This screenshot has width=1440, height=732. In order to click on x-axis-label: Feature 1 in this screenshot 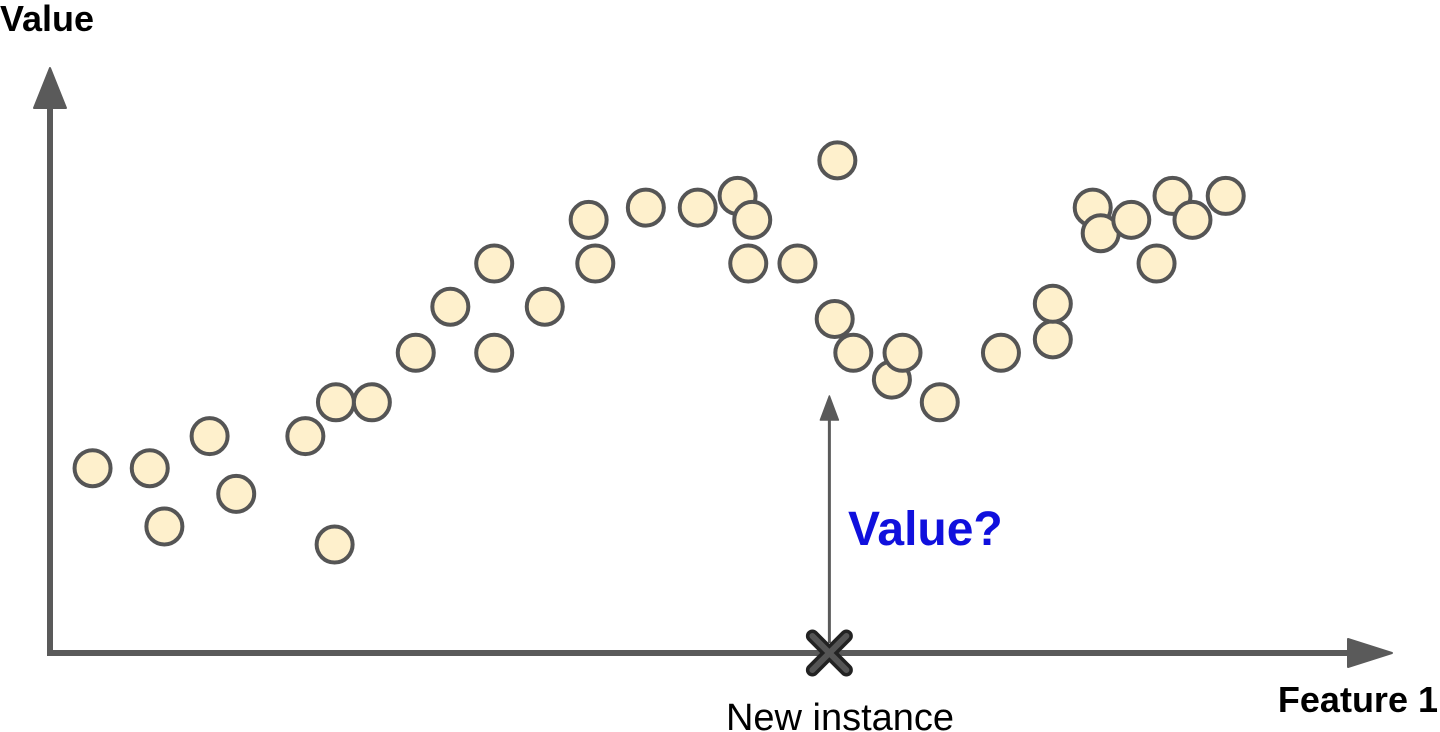, I will do `click(1358, 699)`.